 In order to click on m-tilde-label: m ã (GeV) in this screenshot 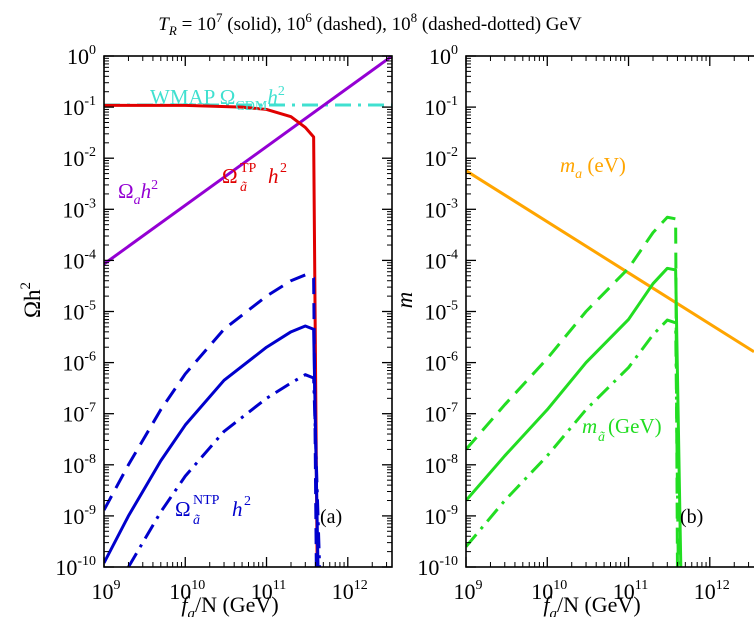, I will do `click(622, 429)`.